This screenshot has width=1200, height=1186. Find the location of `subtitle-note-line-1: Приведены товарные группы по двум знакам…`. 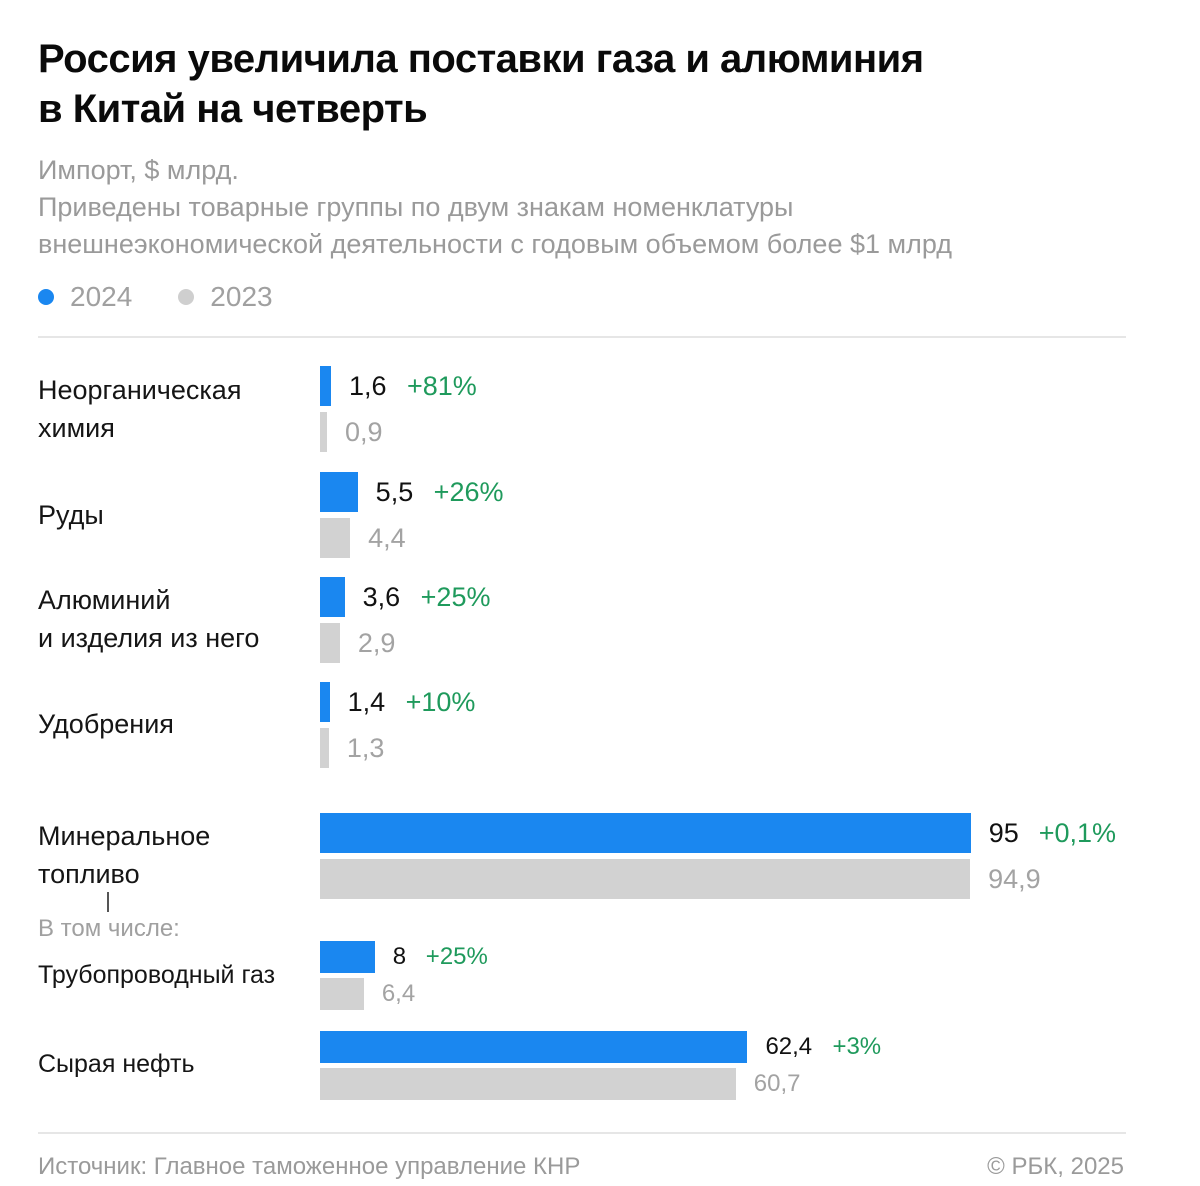

subtitle-note-line-1: Приведены товарные группы по двум знакам… is located at coordinates (416, 207).